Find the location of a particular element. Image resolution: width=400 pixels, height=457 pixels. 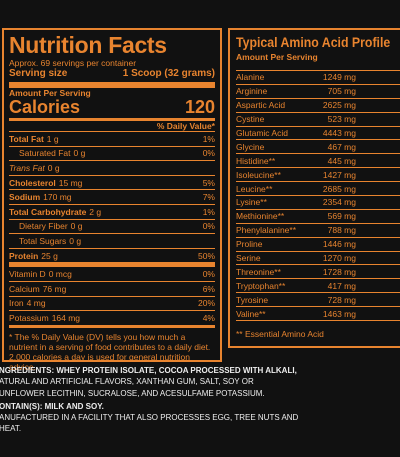

servings: Approx. 69 servings per container is located at coordinates (73, 63).